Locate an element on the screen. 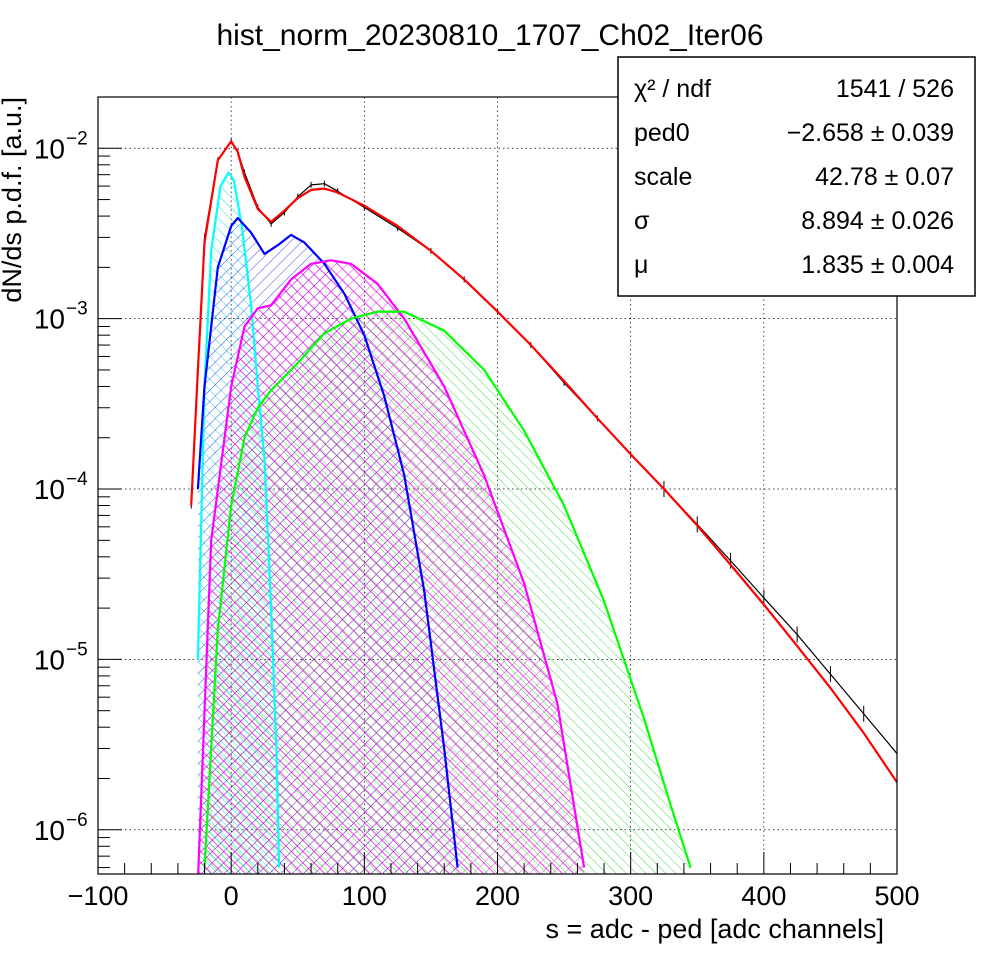 Image resolution: width=996 pixels, height=972 pixels. x-axis-label: s = adc - ped [adc channels] is located at coordinates (715, 929).